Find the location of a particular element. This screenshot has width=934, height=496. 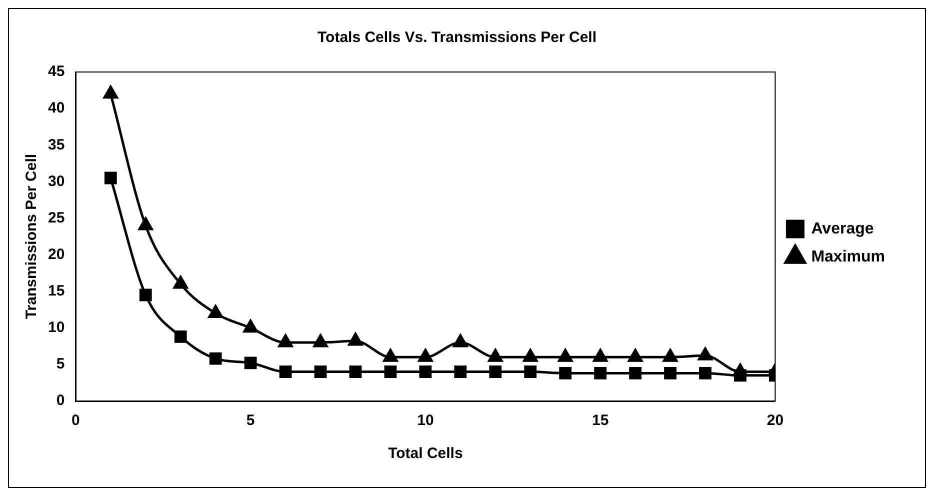

x-tick-label: 10 is located at coordinates (425, 421).